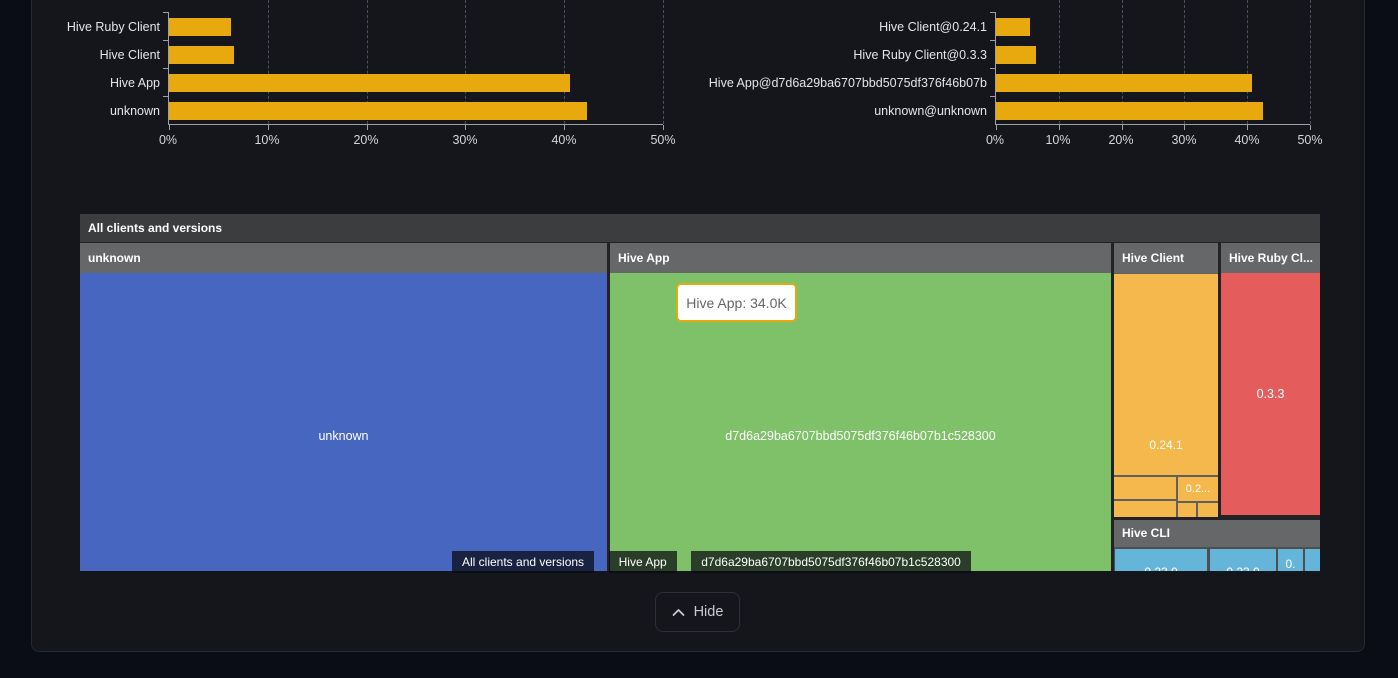  What do you see at coordinates (1161, 560) in the screenshot?
I see `treemap-block-hive-cli-1: 0.23.0` at bounding box center [1161, 560].